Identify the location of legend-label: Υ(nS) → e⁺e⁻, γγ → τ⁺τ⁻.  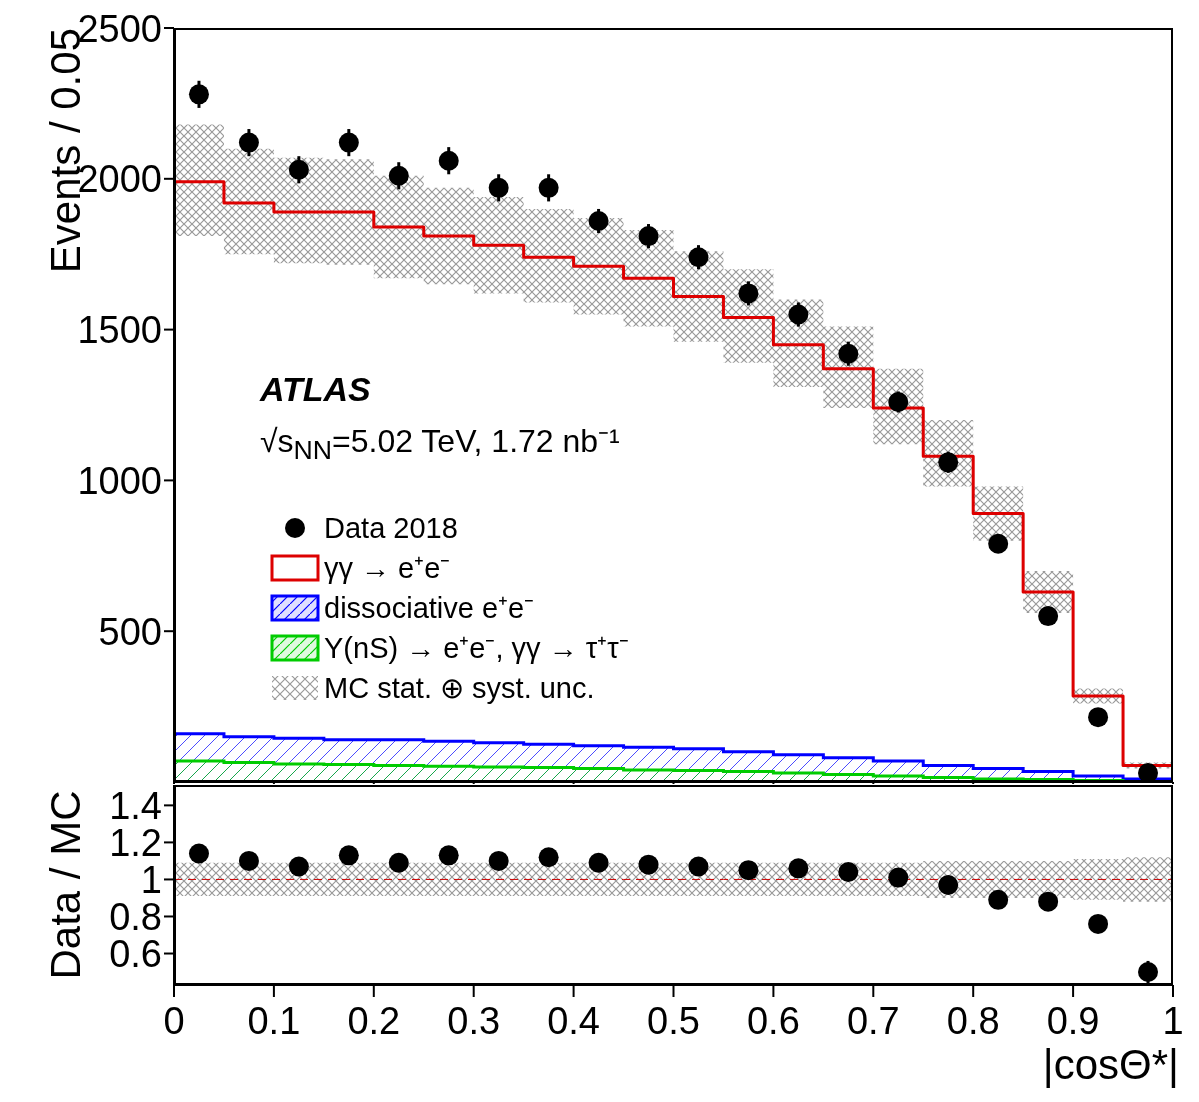
(476, 648).